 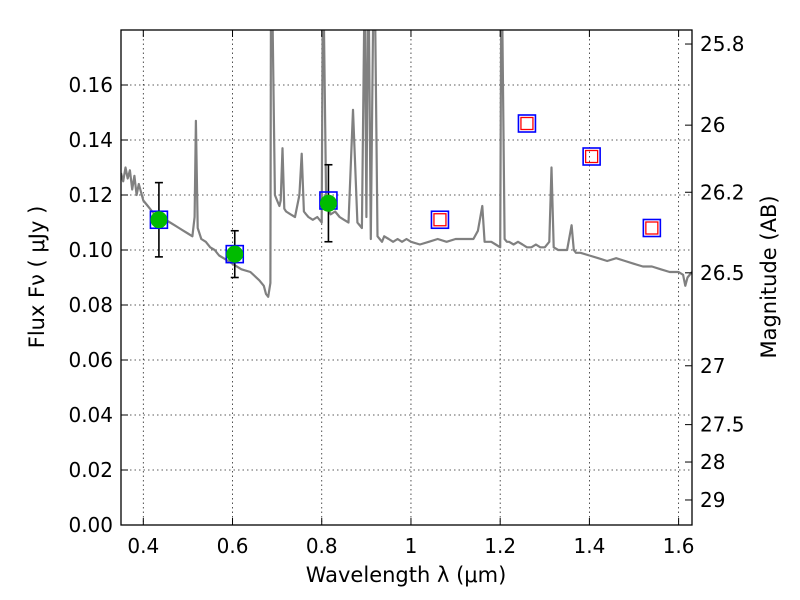 What do you see at coordinates (90, 140) in the screenshot?
I see `y-tick-label: 0.14` at bounding box center [90, 140].